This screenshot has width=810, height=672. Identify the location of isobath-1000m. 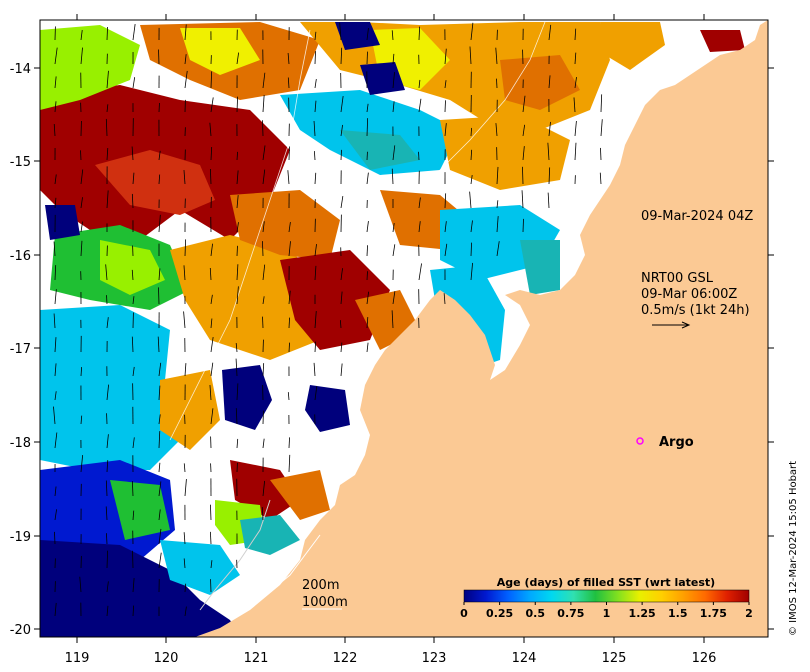
(235, 555).